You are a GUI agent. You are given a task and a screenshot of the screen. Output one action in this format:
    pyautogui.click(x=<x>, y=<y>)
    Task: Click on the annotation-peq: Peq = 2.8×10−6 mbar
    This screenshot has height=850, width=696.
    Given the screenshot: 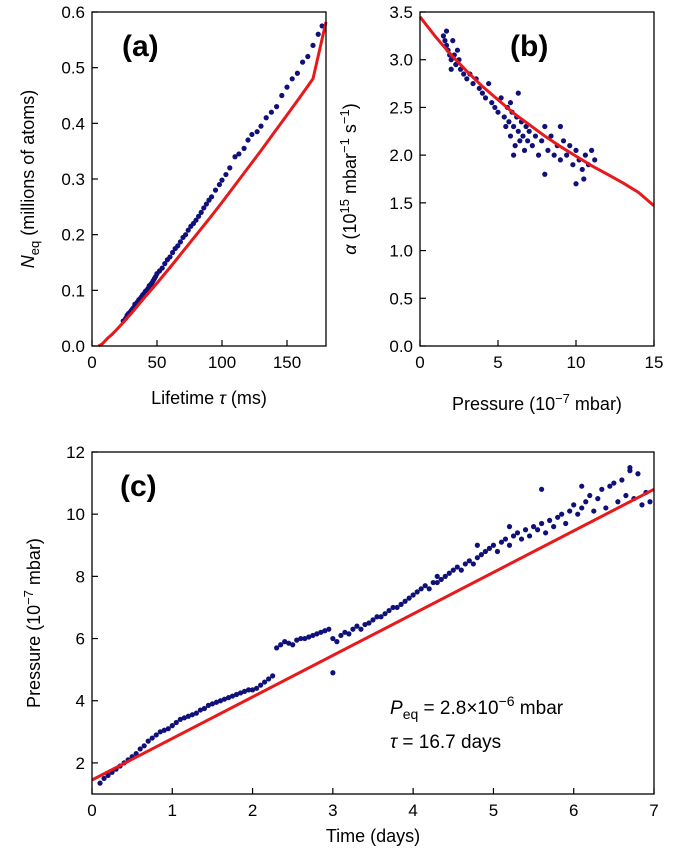 What is the action you would take?
    pyautogui.click(x=477, y=707)
    